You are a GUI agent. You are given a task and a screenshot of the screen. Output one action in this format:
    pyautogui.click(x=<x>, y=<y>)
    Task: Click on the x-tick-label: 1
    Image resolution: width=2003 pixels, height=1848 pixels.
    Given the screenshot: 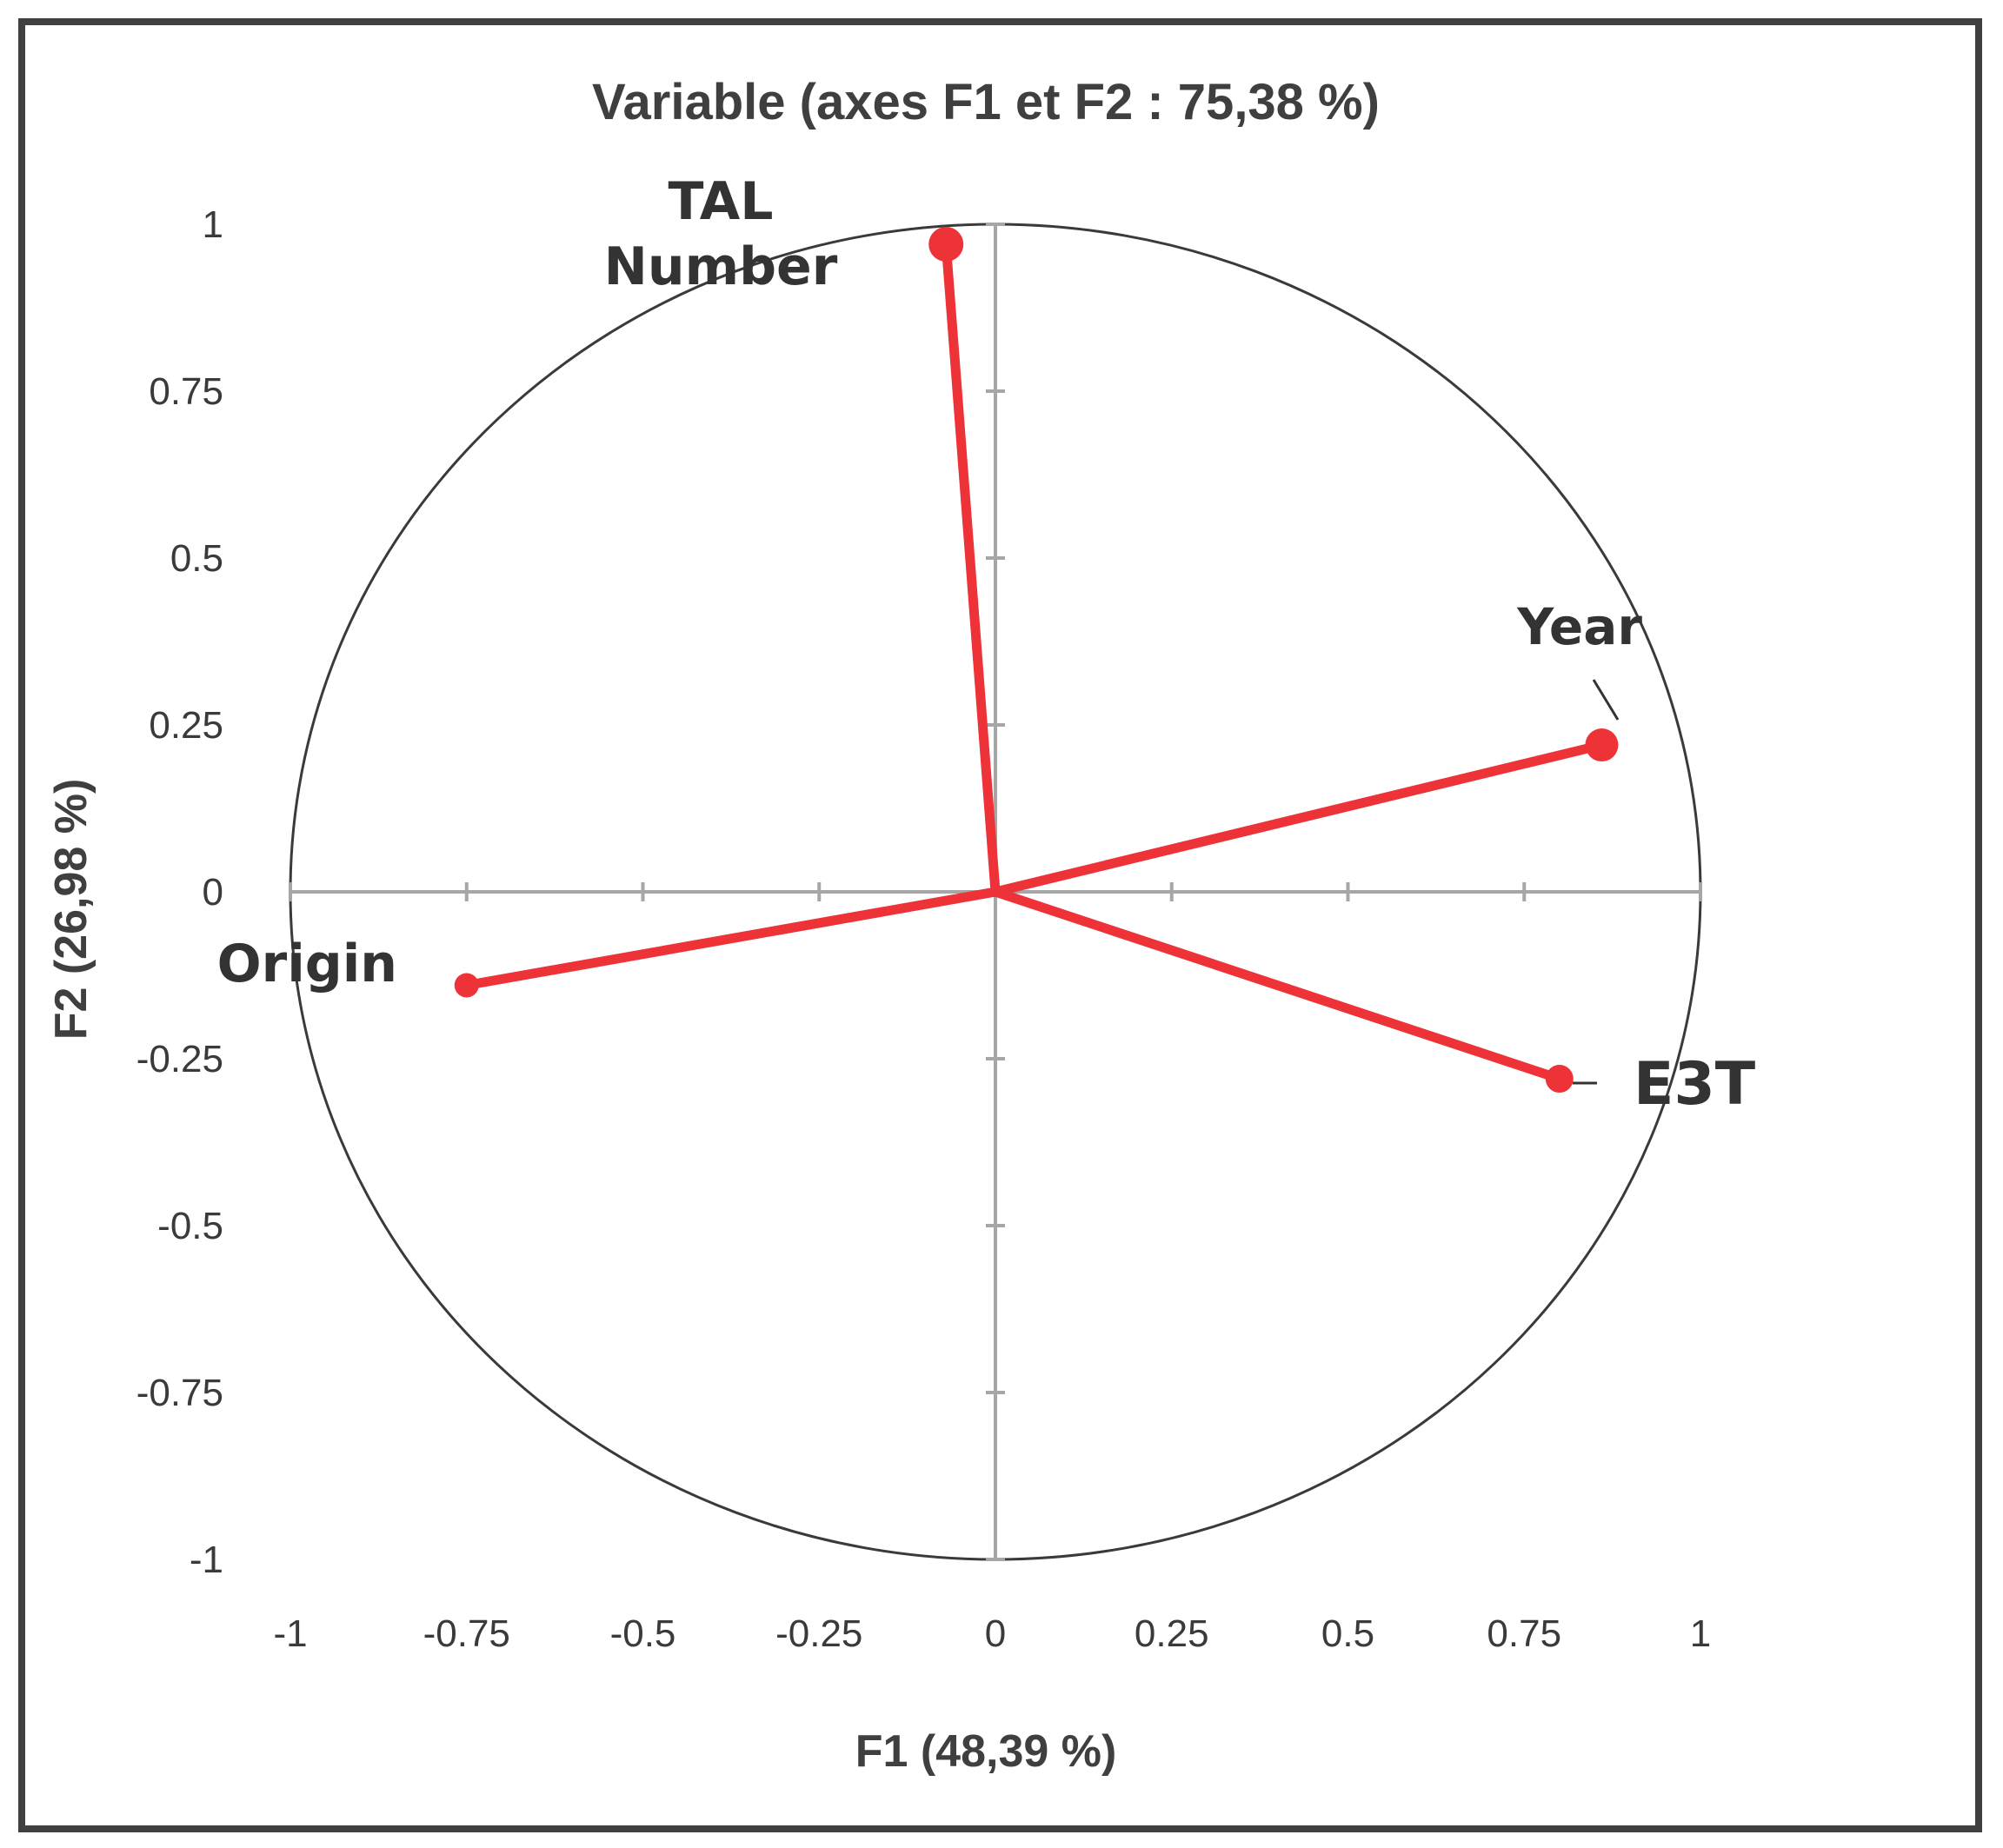 What is the action you would take?
    pyautogui.click(x=1700, y=1633)
    